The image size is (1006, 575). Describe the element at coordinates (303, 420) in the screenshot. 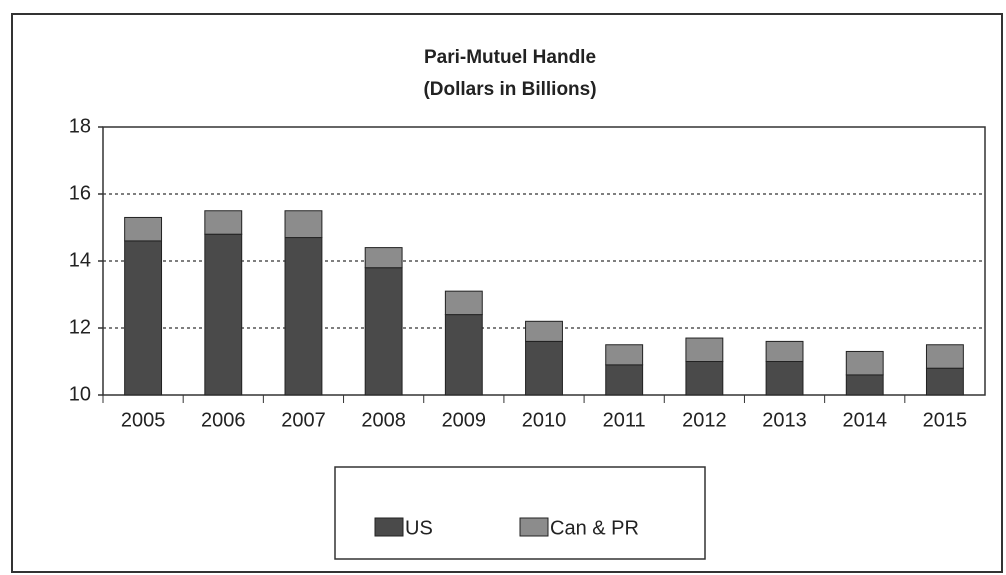

I see `x-tick-label: 2007` at that location.